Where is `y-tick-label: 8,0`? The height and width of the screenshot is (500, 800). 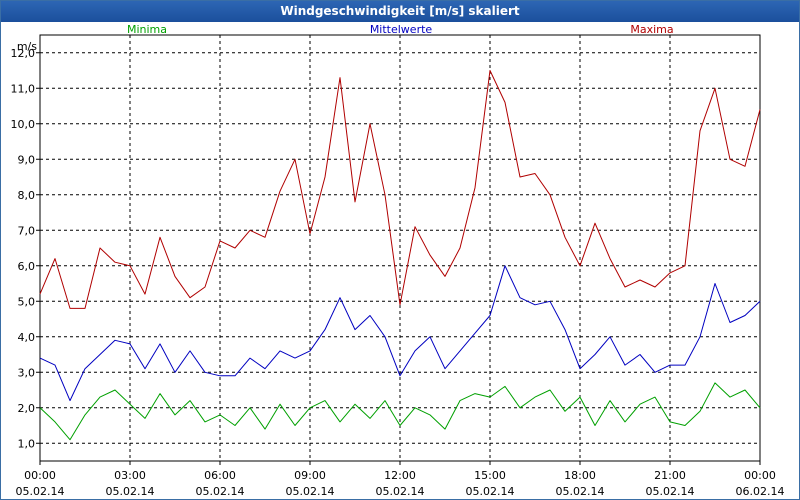
y-tick-label: 8,0 is located at coordinates (27, 195).